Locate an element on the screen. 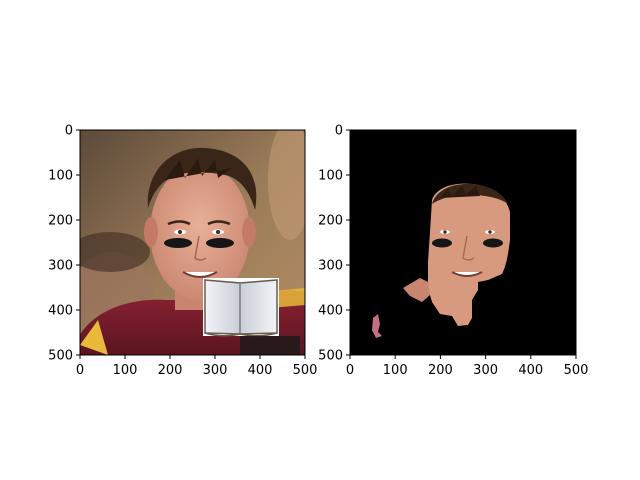  open-book-icon is located at coordinates (241, 307).